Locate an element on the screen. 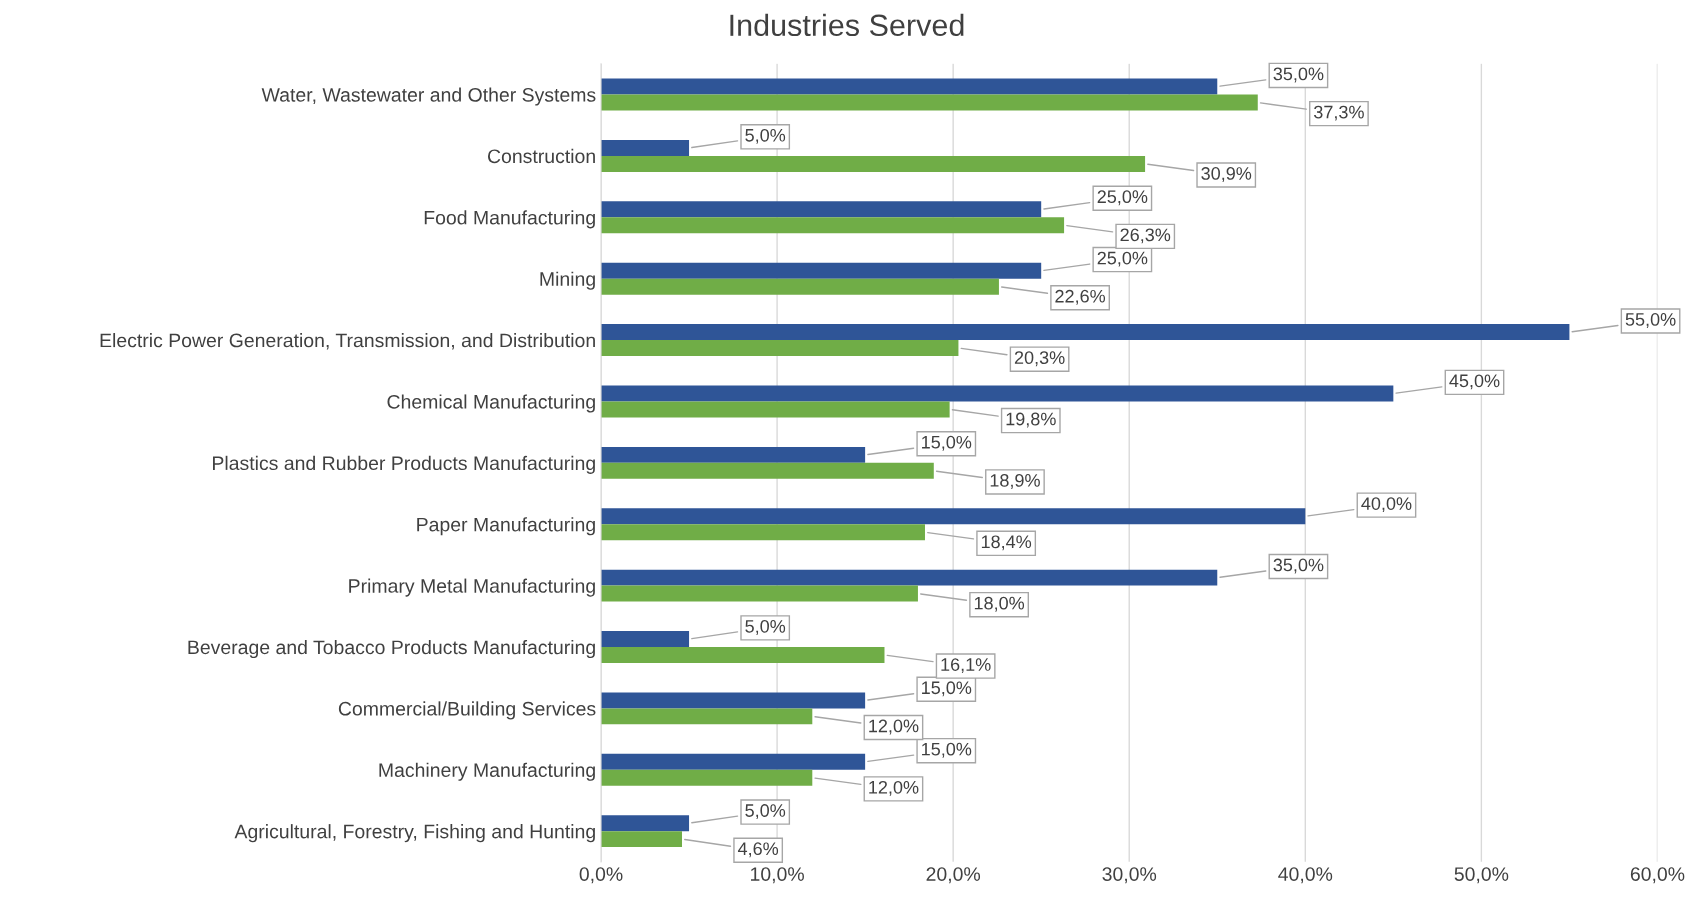 Image resolution: width=1693 pixels, height=912 pixels. data-label: 20,3% is located at coordinates (1039, 359).